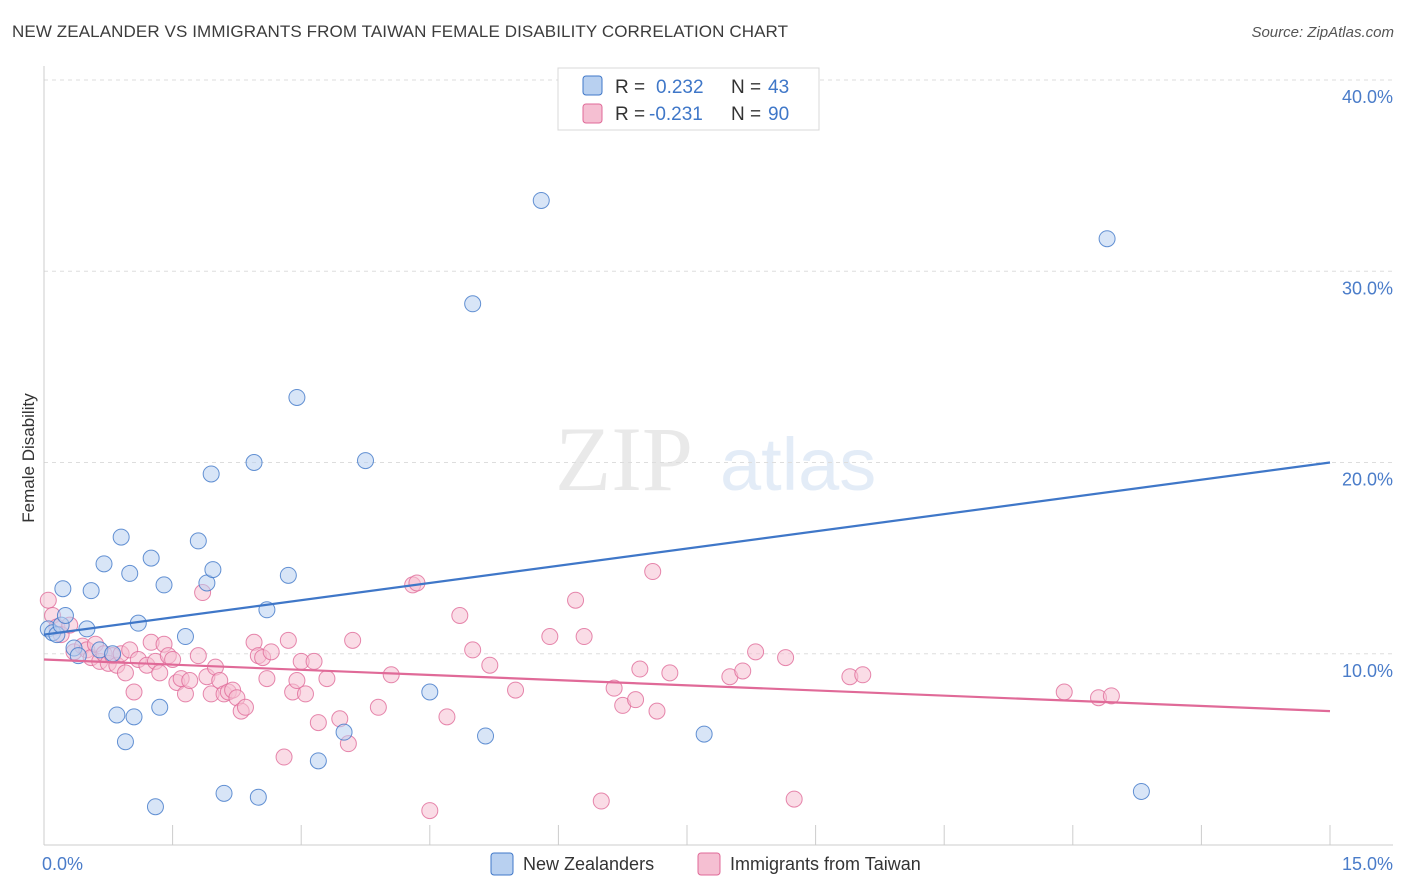  Describe the element at coordinates (502, 864) in the screenshot. I see `bottom-legend-swatch-nz` at that location.